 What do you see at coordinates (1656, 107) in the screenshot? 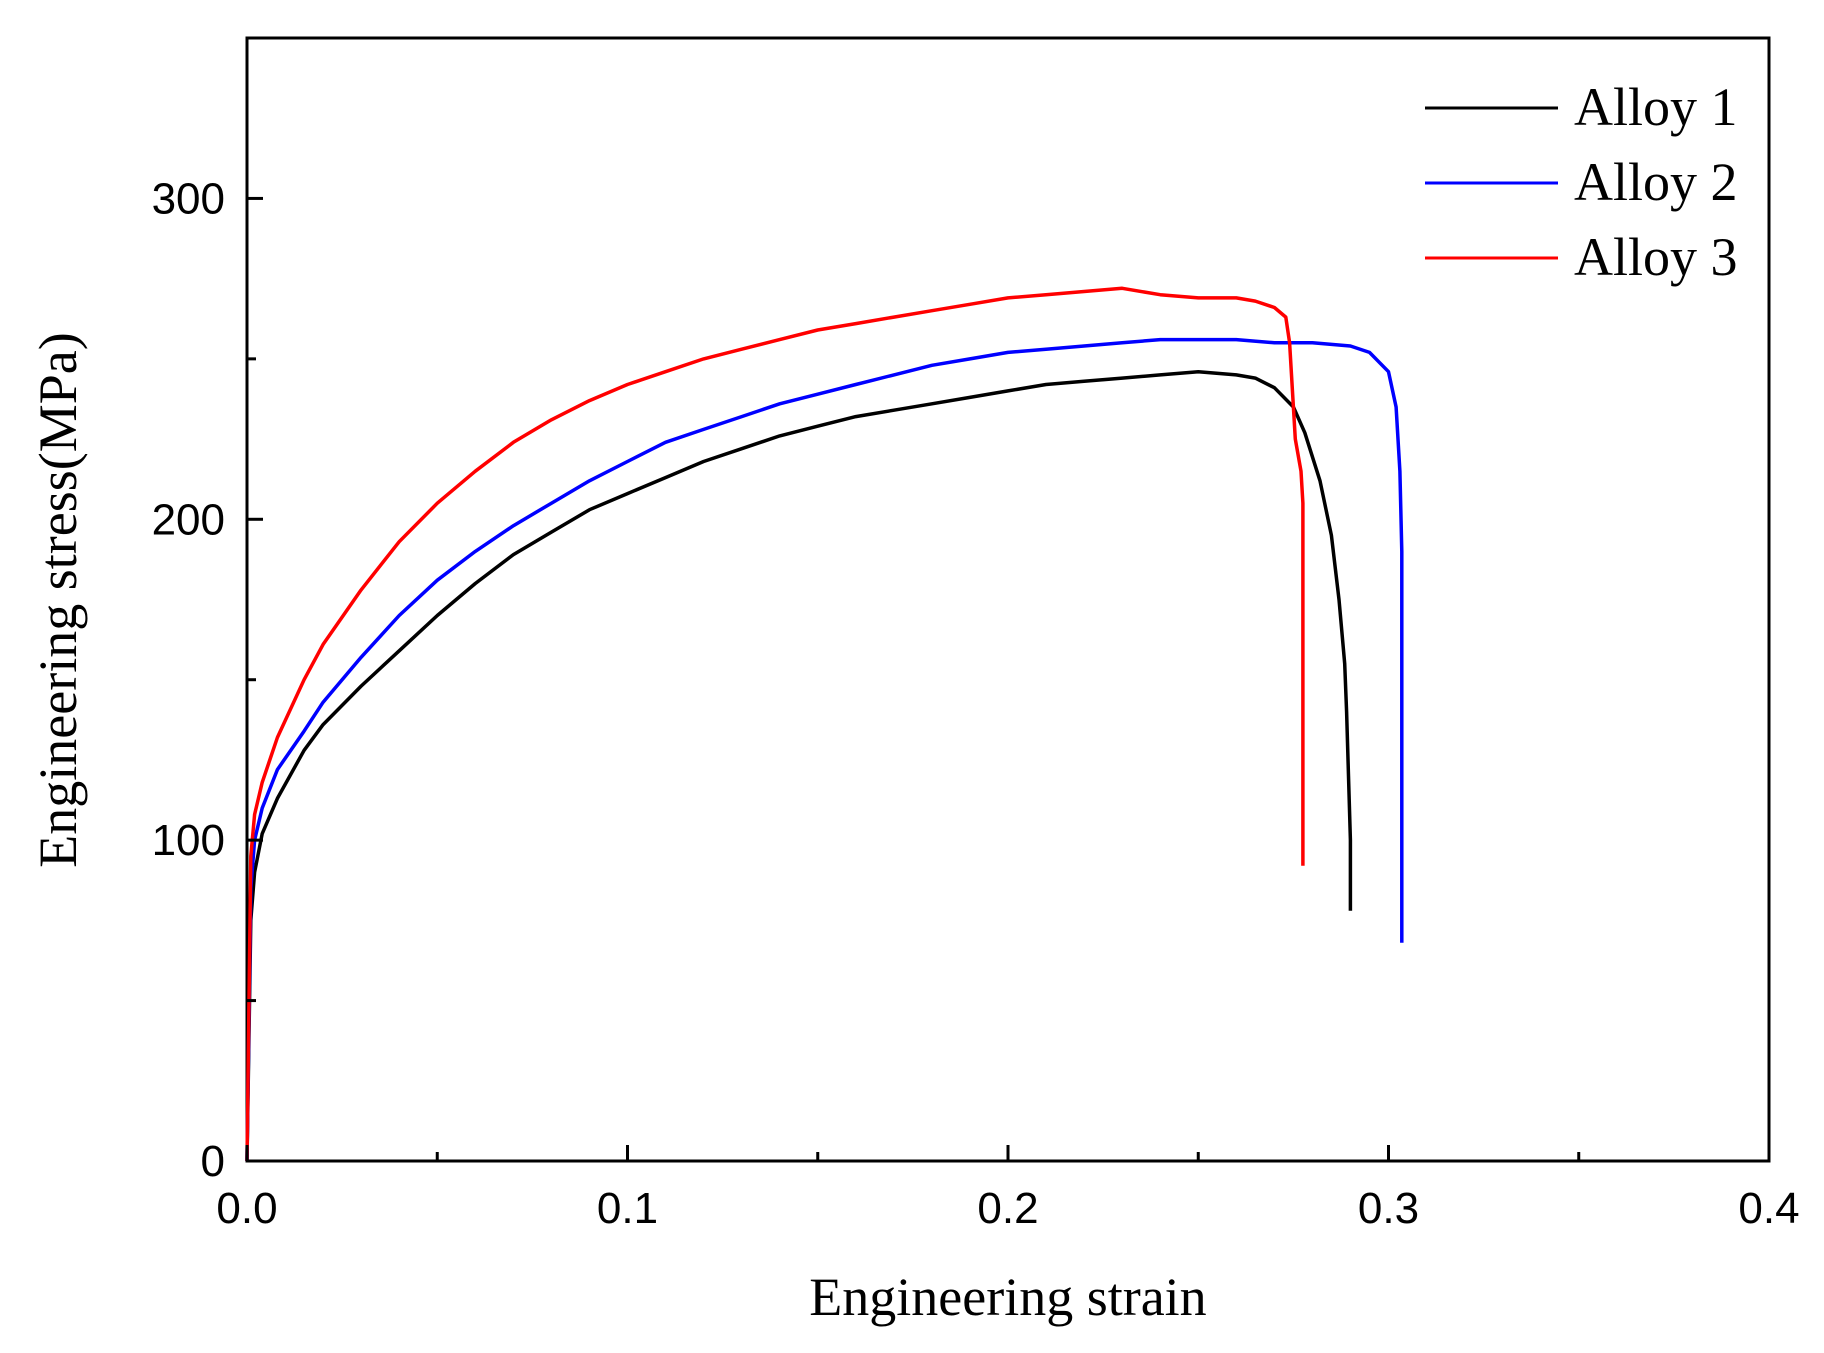
I see `legend-label-alloy-1: Alloy 1` at bounding box center [1656, 107].